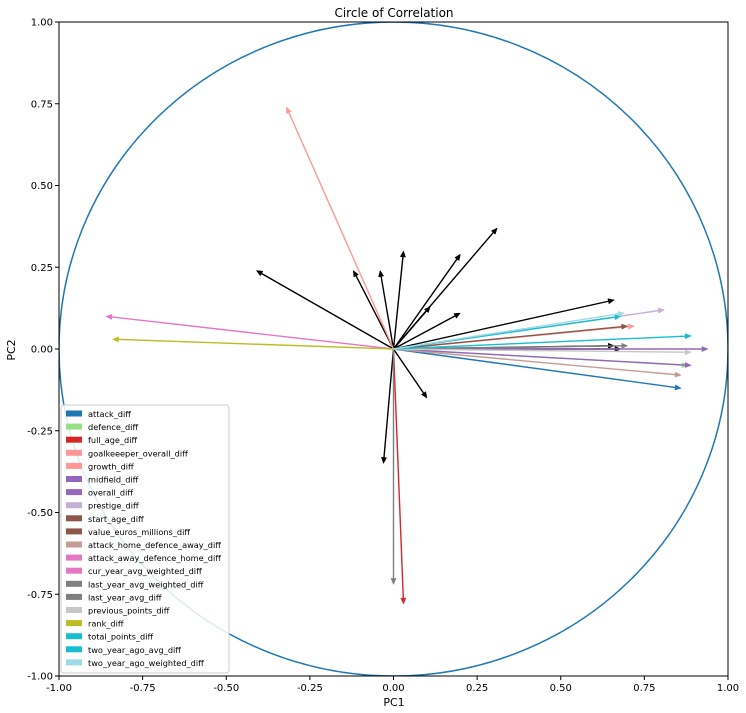 The height and width of the screenshot is (713, 746). What do you see at coordinates (154, 558) in the screenshot?
I see `legend-label: attack_away_defence_home_diff` at bounding box center [154, 558].